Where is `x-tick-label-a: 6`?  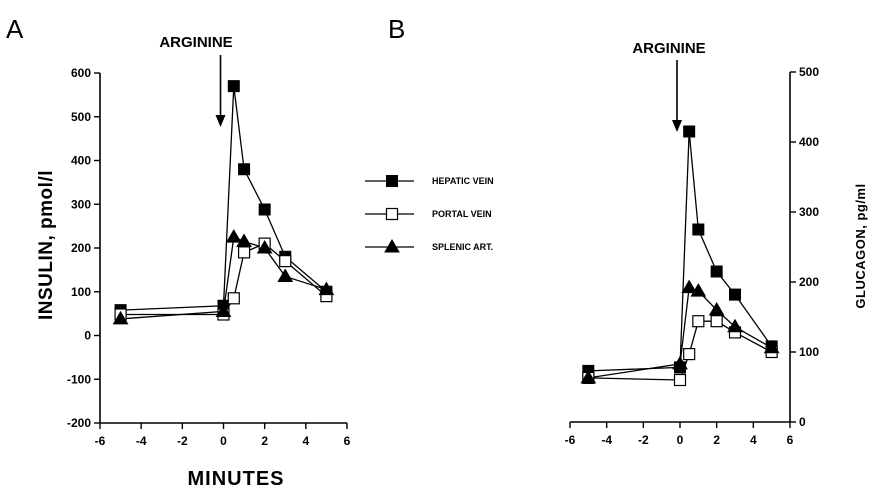
x-tick-label-a: 6 is located at coordinates (347, 441).